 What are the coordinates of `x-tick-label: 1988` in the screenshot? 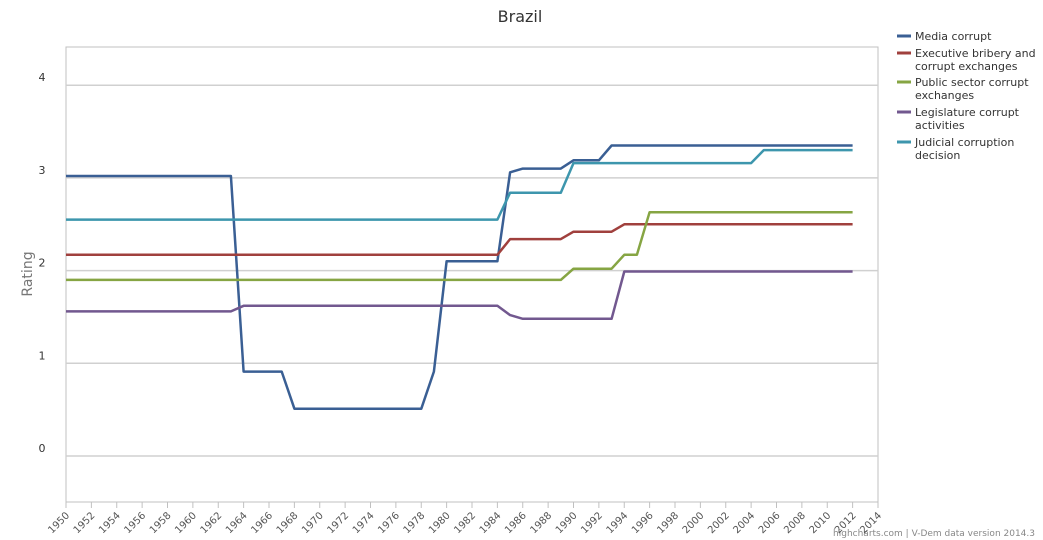 It's located at (541, 523).